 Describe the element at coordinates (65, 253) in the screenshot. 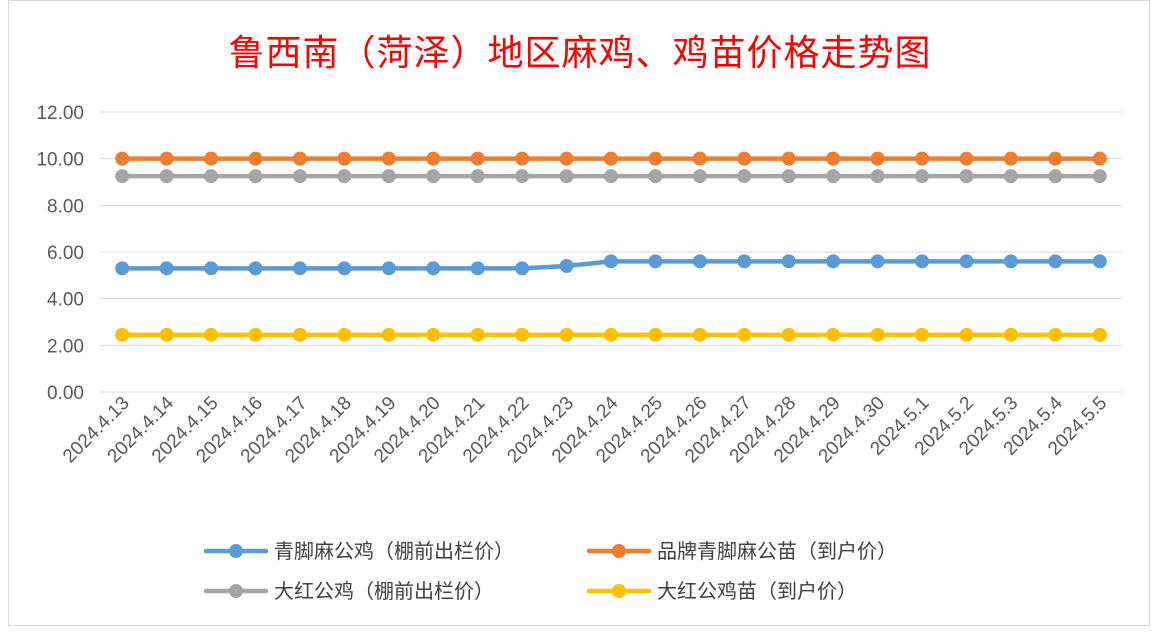

I see `y-tick-label: 6.00` at that location.